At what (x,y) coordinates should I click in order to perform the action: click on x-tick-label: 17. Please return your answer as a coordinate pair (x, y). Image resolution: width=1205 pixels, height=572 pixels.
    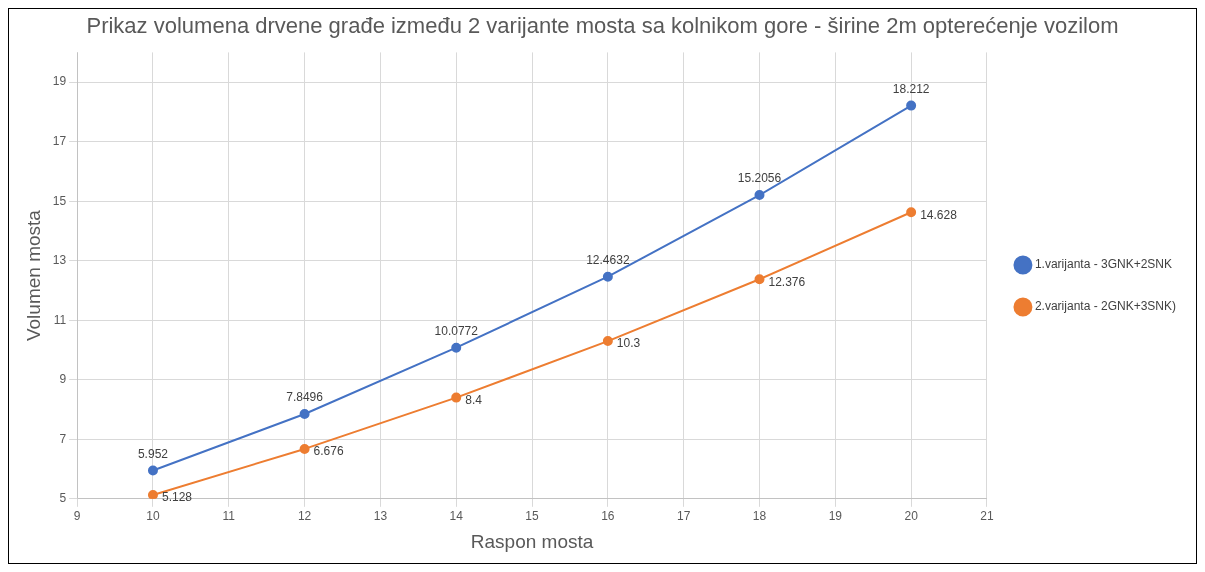
    Looking at the image, I should click on (684, 516).